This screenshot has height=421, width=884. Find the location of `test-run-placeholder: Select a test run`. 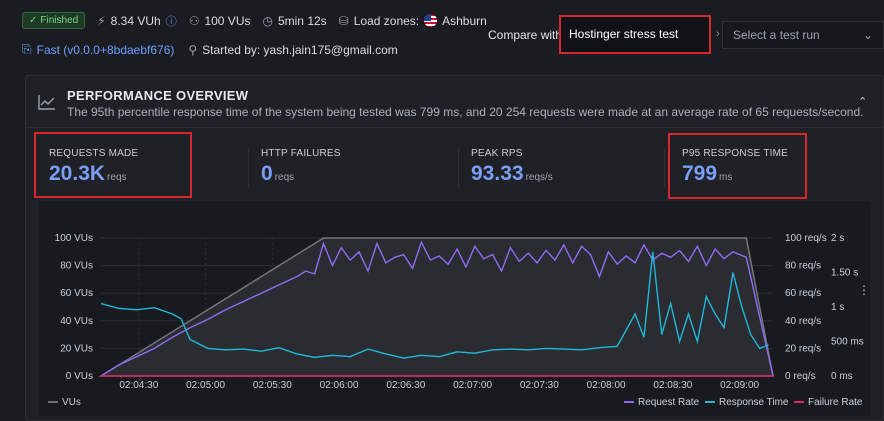

test-run-placeholder: Select a test run is located at coordinates (776, 35).